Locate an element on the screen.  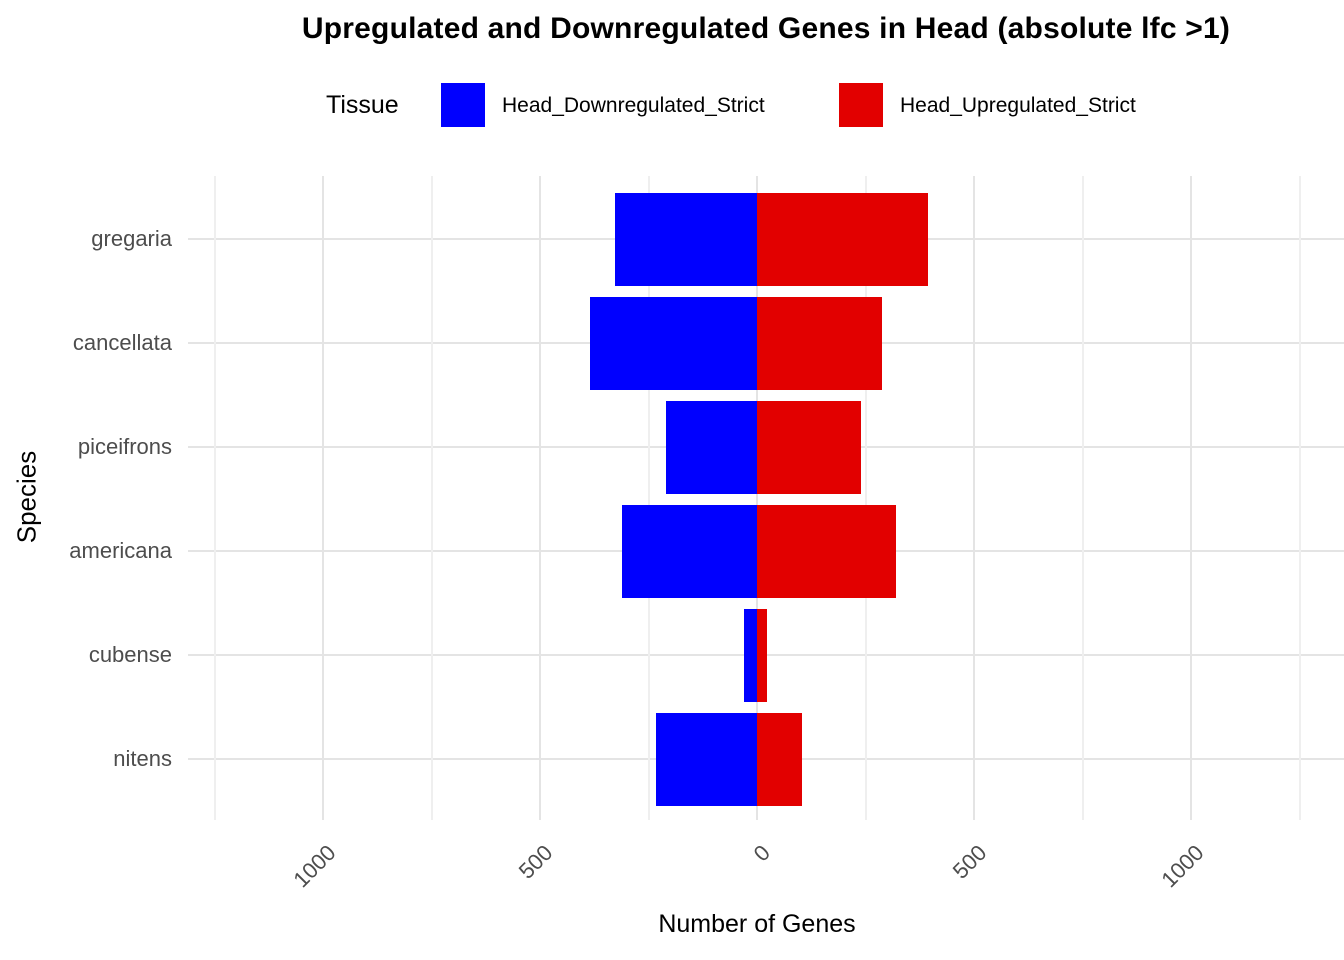
bar-cubense-upregulated is located at coordinates (762, 655).